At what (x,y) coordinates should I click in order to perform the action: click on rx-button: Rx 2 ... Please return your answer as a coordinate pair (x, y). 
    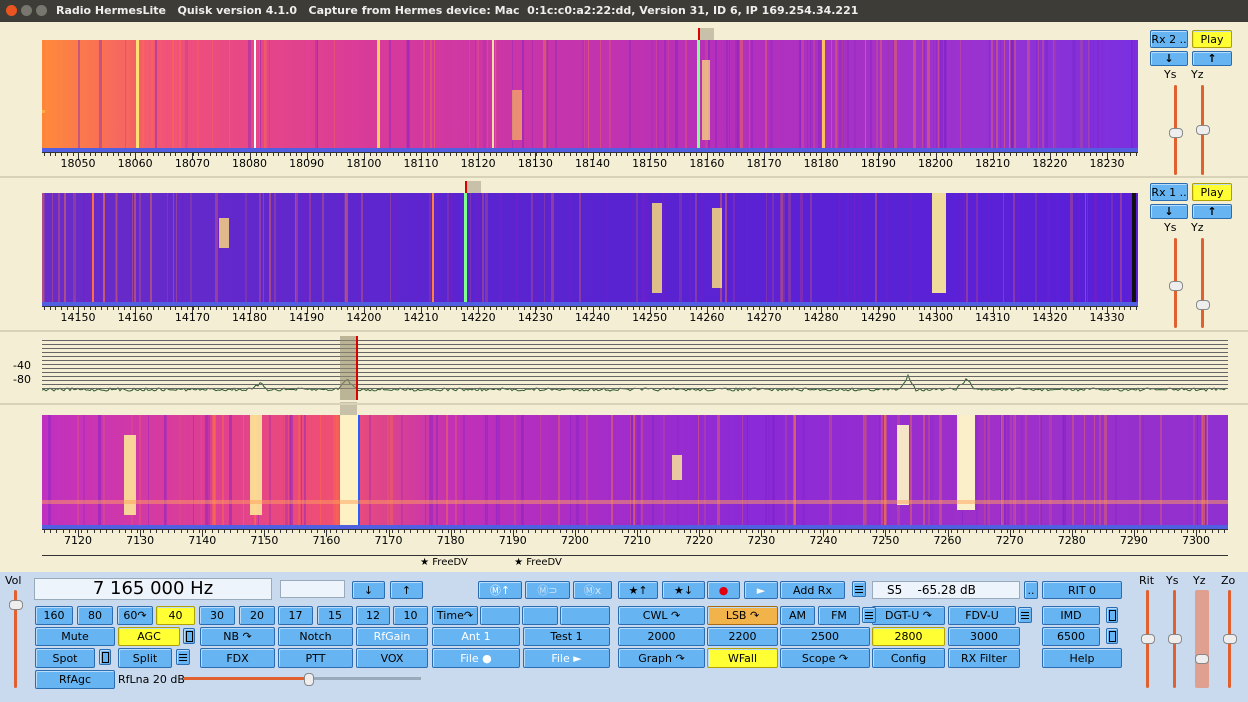
    Looking at the image, I should click on (1169, 39).